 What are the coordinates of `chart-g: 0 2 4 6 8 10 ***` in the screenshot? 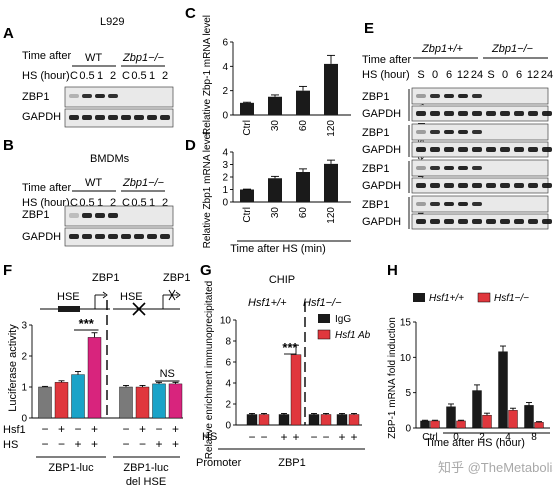 It's located at (291, 367).